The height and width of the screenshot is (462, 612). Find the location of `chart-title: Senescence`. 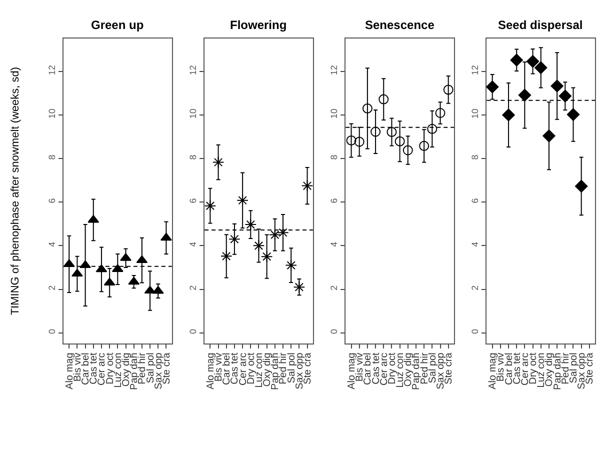

chart-title: Senescence is located at coordinates (400, 25).